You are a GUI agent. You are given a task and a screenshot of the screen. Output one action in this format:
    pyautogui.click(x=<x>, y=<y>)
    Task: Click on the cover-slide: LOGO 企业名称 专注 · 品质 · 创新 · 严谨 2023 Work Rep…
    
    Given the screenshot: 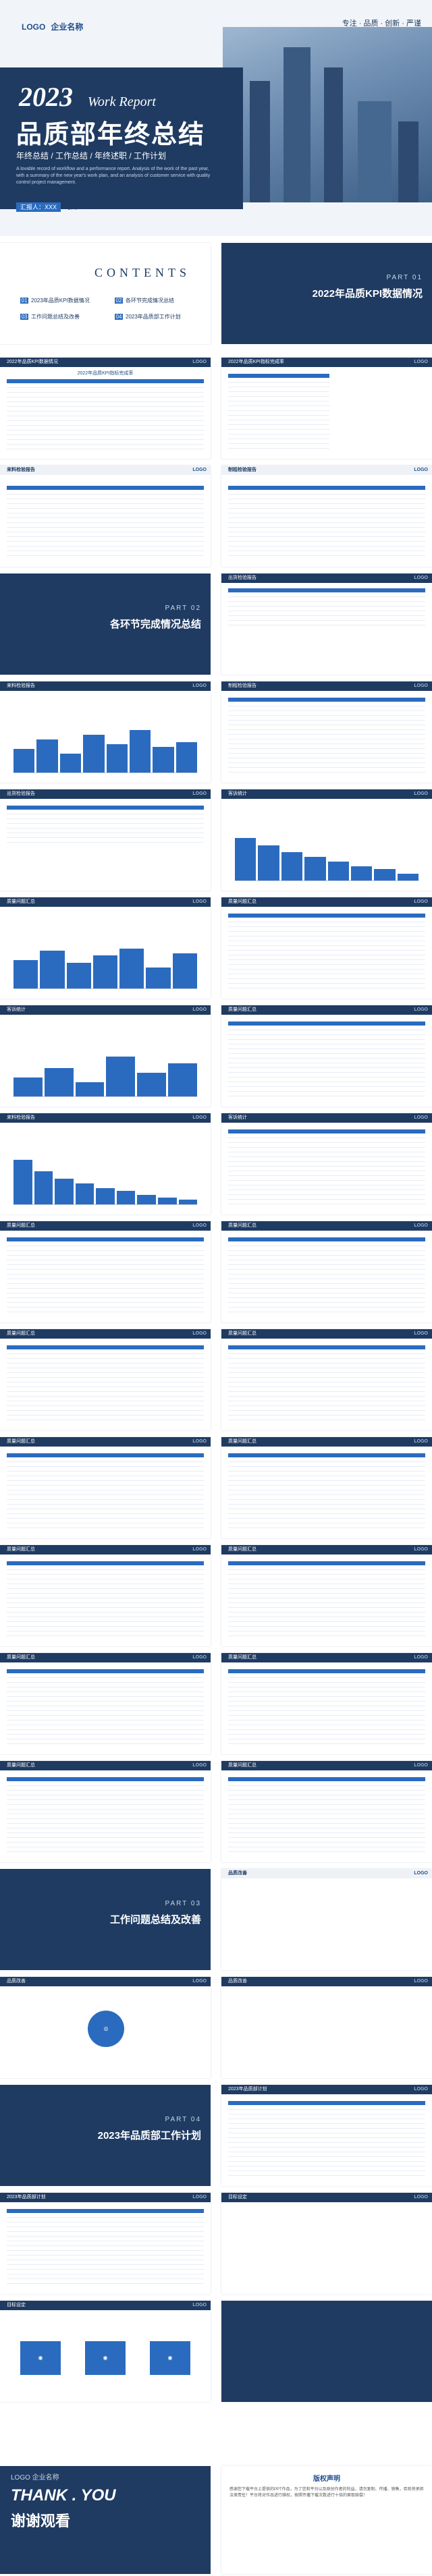 What is the action you would take?
    pyautogui.click(x=216, y=118)
    